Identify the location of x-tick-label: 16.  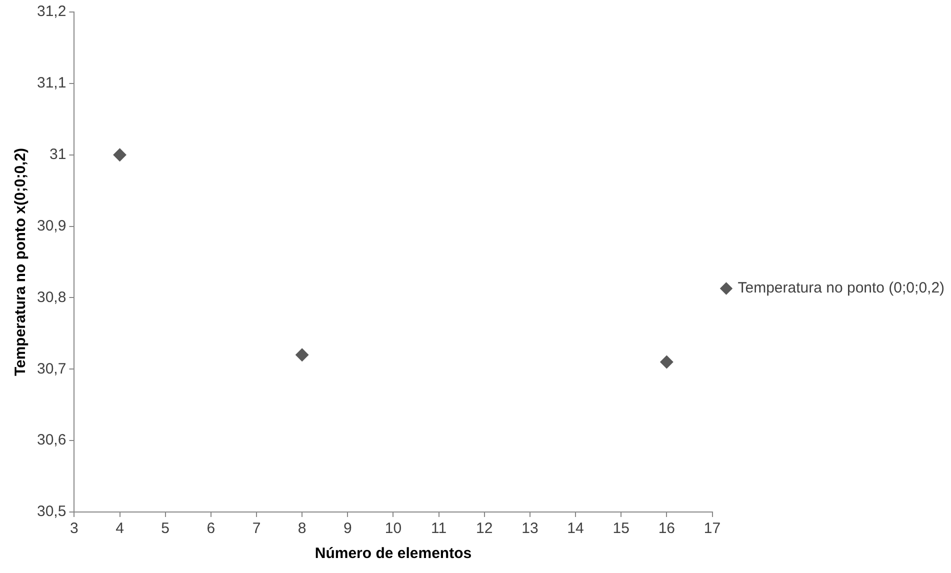
(667, 529).